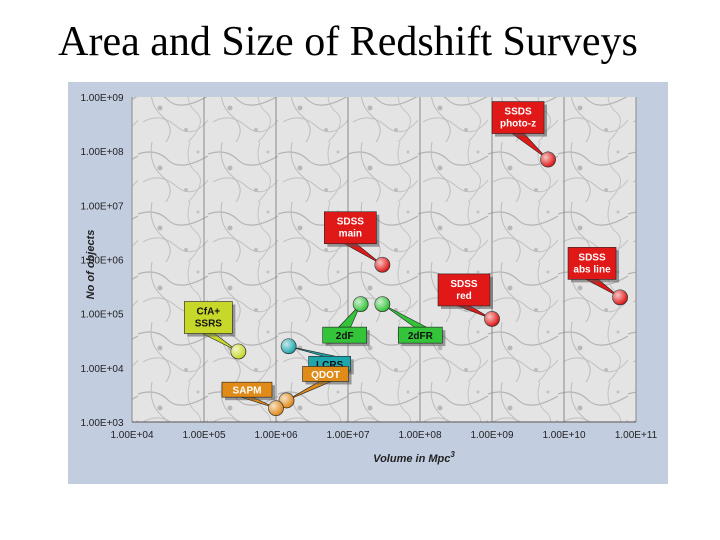 Image resolution: width=720 pixels, height=540 pixels. I want to click on x-axis-title-text: Volume in Mpc, so click(411, 459).